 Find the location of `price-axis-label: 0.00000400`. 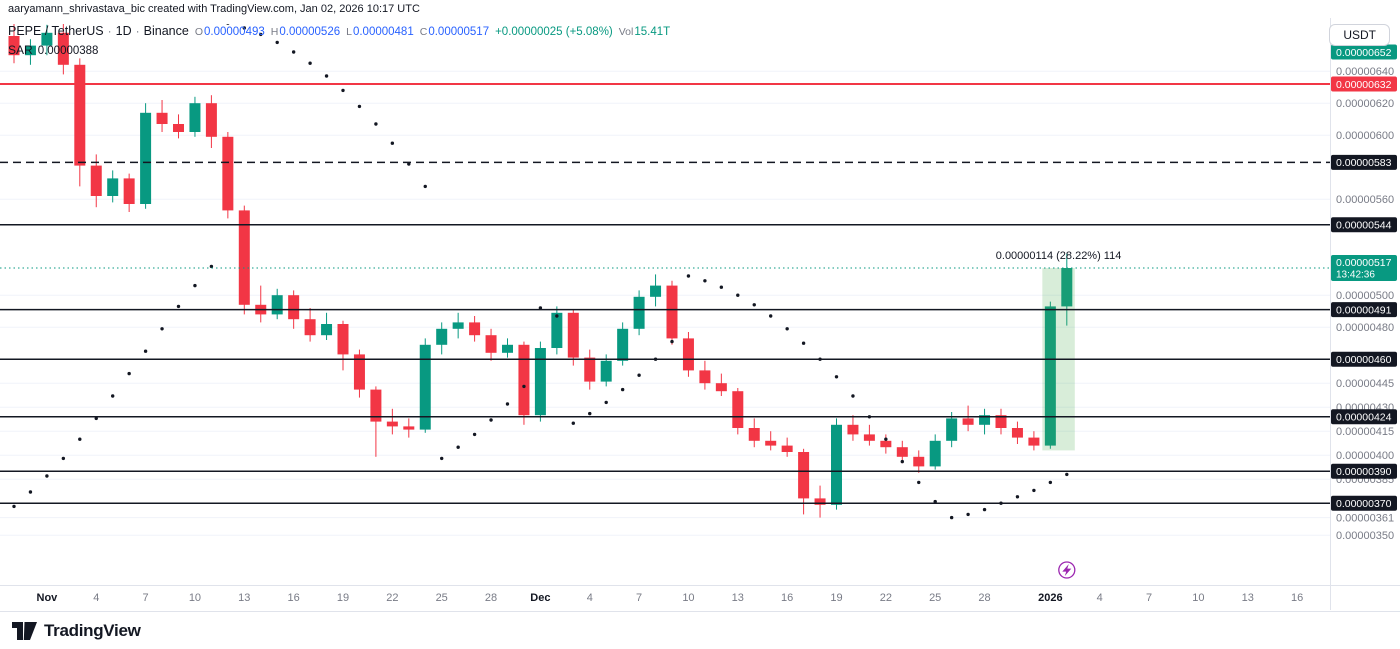

price-axis-label: 0.00000400 is located at coordinates (1365, 456).